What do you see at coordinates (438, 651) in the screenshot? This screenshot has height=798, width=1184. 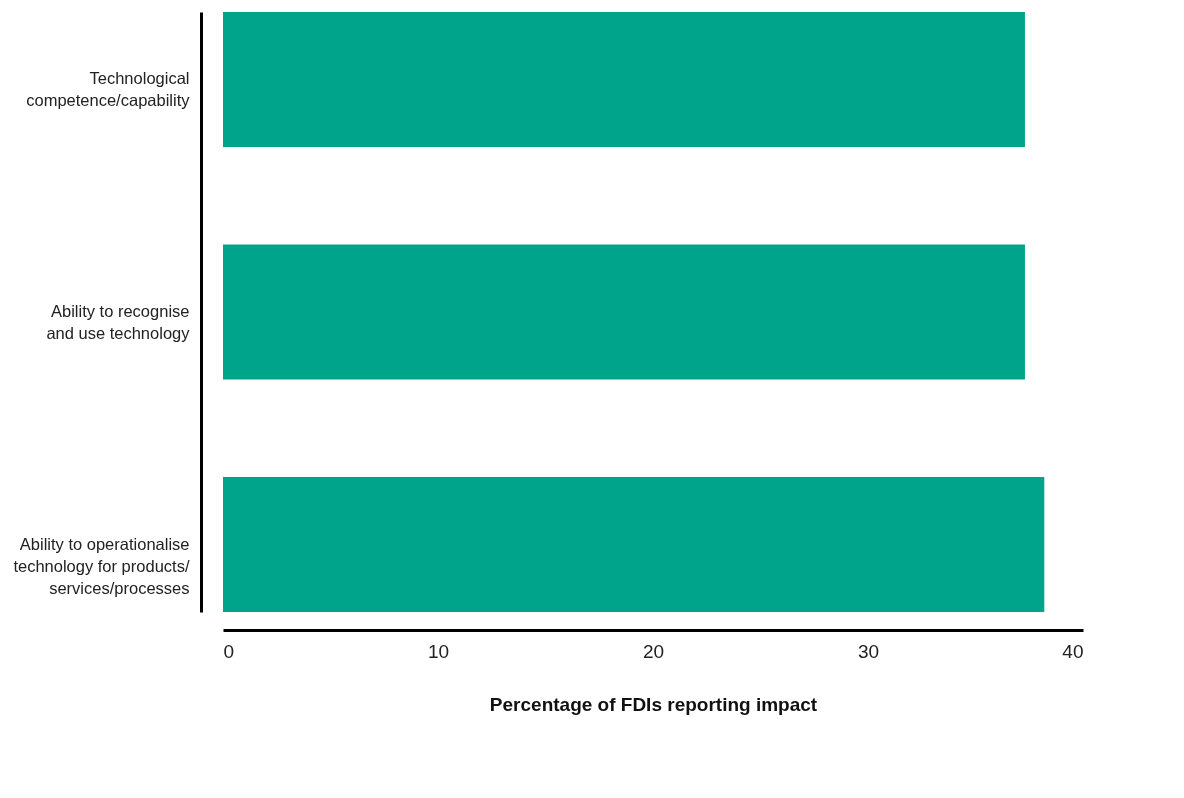 I see `x-tick-label: 10` at bounding box center [438, 651].